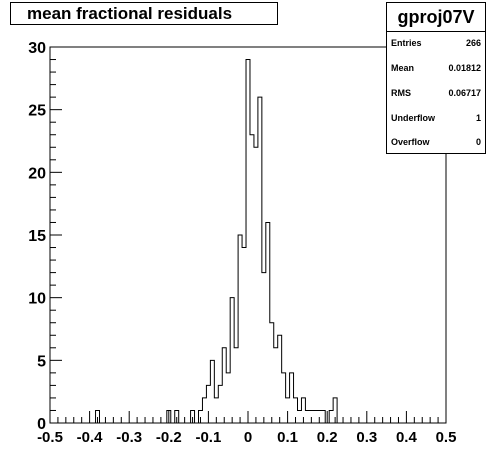 Image resolution: width=496 pixels, height=472 pixels. I want to click on y-axis: 0 5 10 15 20 25 30, so click(45, 236).